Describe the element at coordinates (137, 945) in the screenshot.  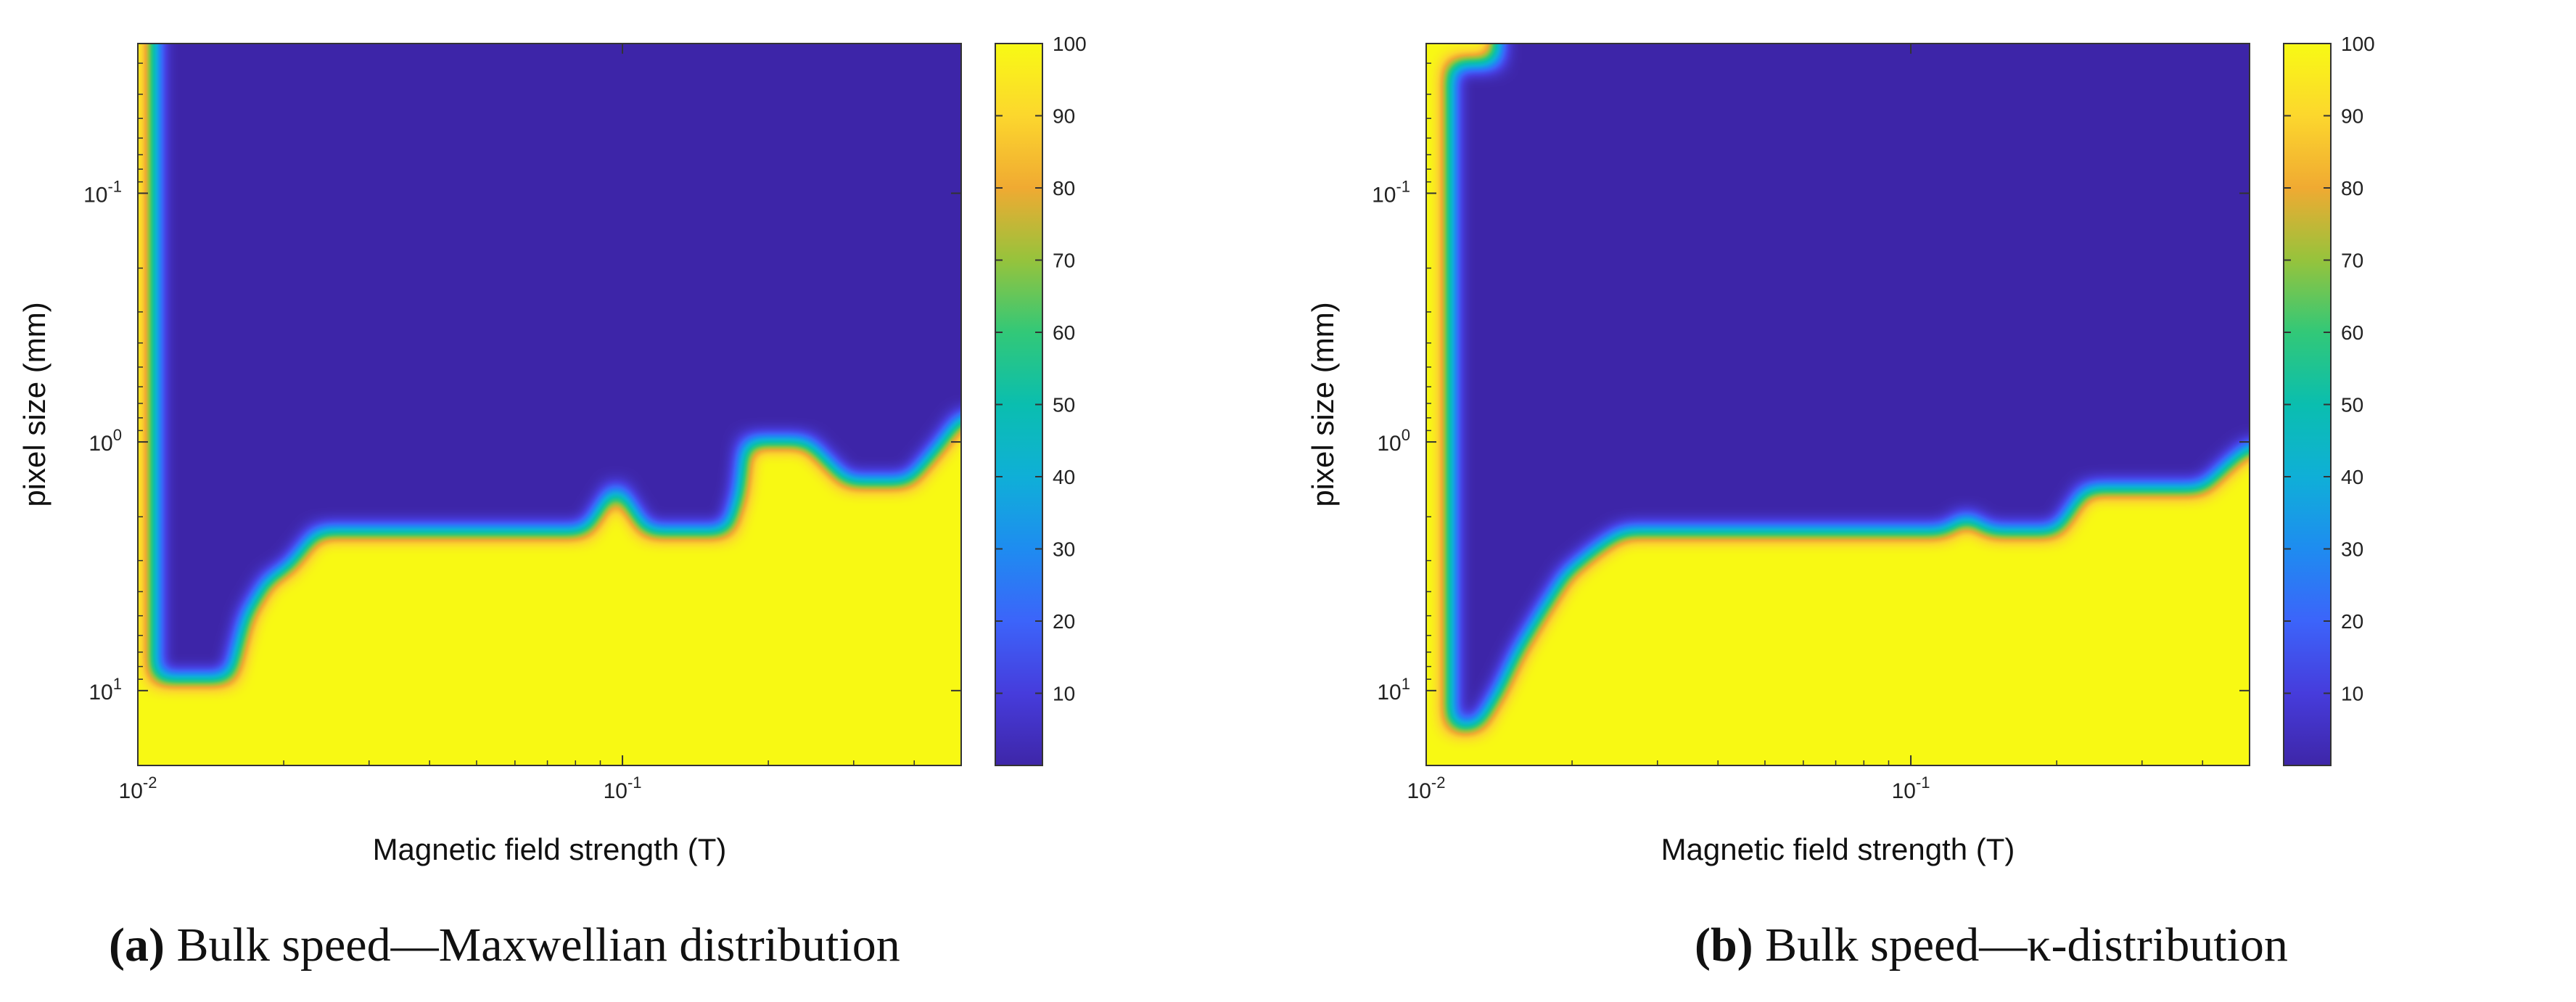
I see `caption-a-label: (a)` at that location.